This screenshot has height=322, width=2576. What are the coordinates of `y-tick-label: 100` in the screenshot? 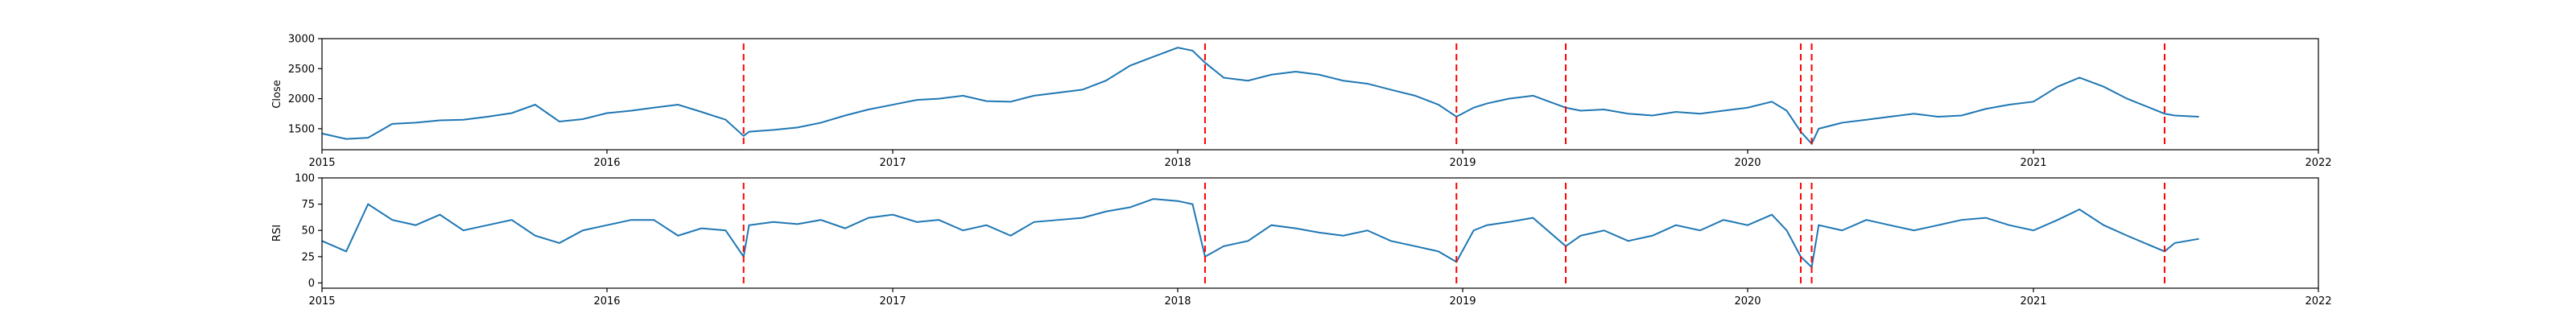 It's located at (305, 179).